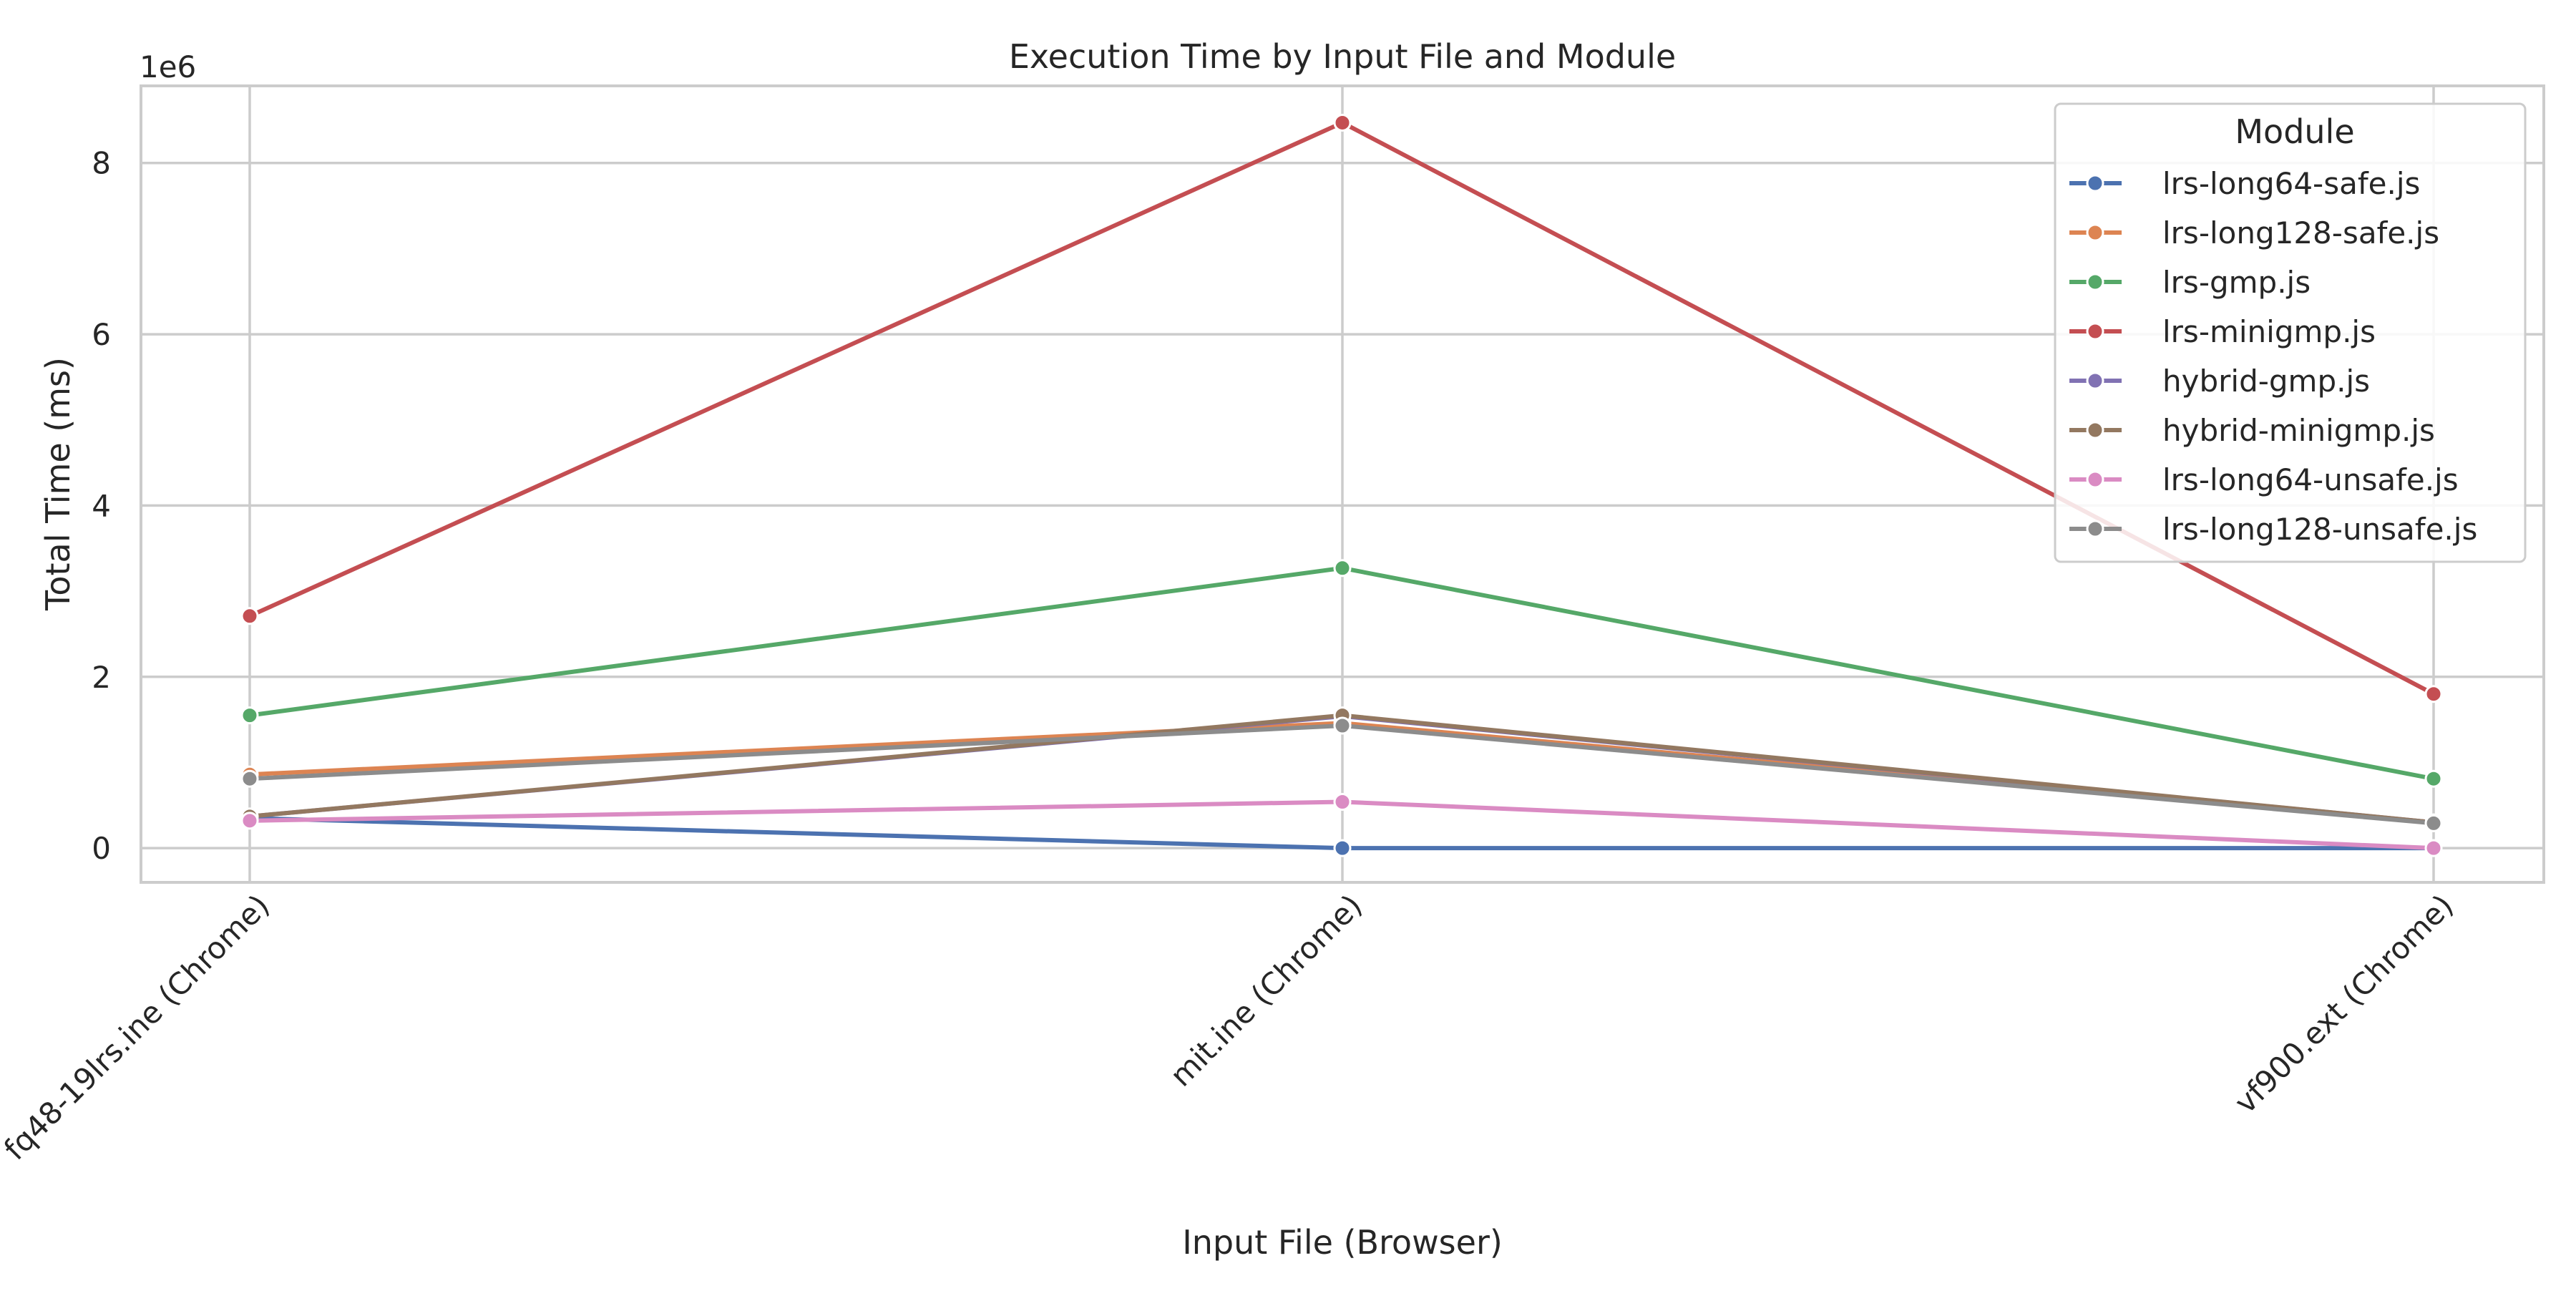  Describe the element at coordinates (1342, 1242) in the screenshot. I see `x-axis-label: Input File (Browser)` at that location.